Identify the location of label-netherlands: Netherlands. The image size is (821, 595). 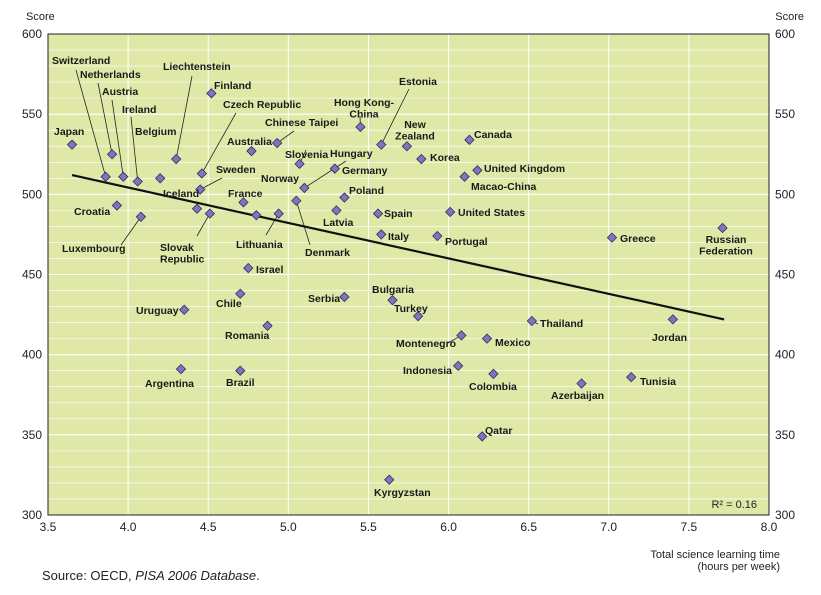
(110, 75).